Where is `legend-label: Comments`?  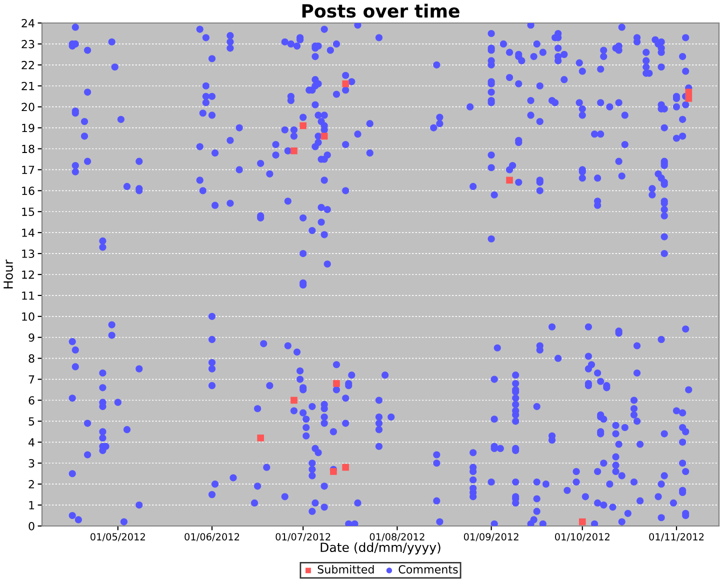 legend-label: Comments is located at coordinates (428, 569).